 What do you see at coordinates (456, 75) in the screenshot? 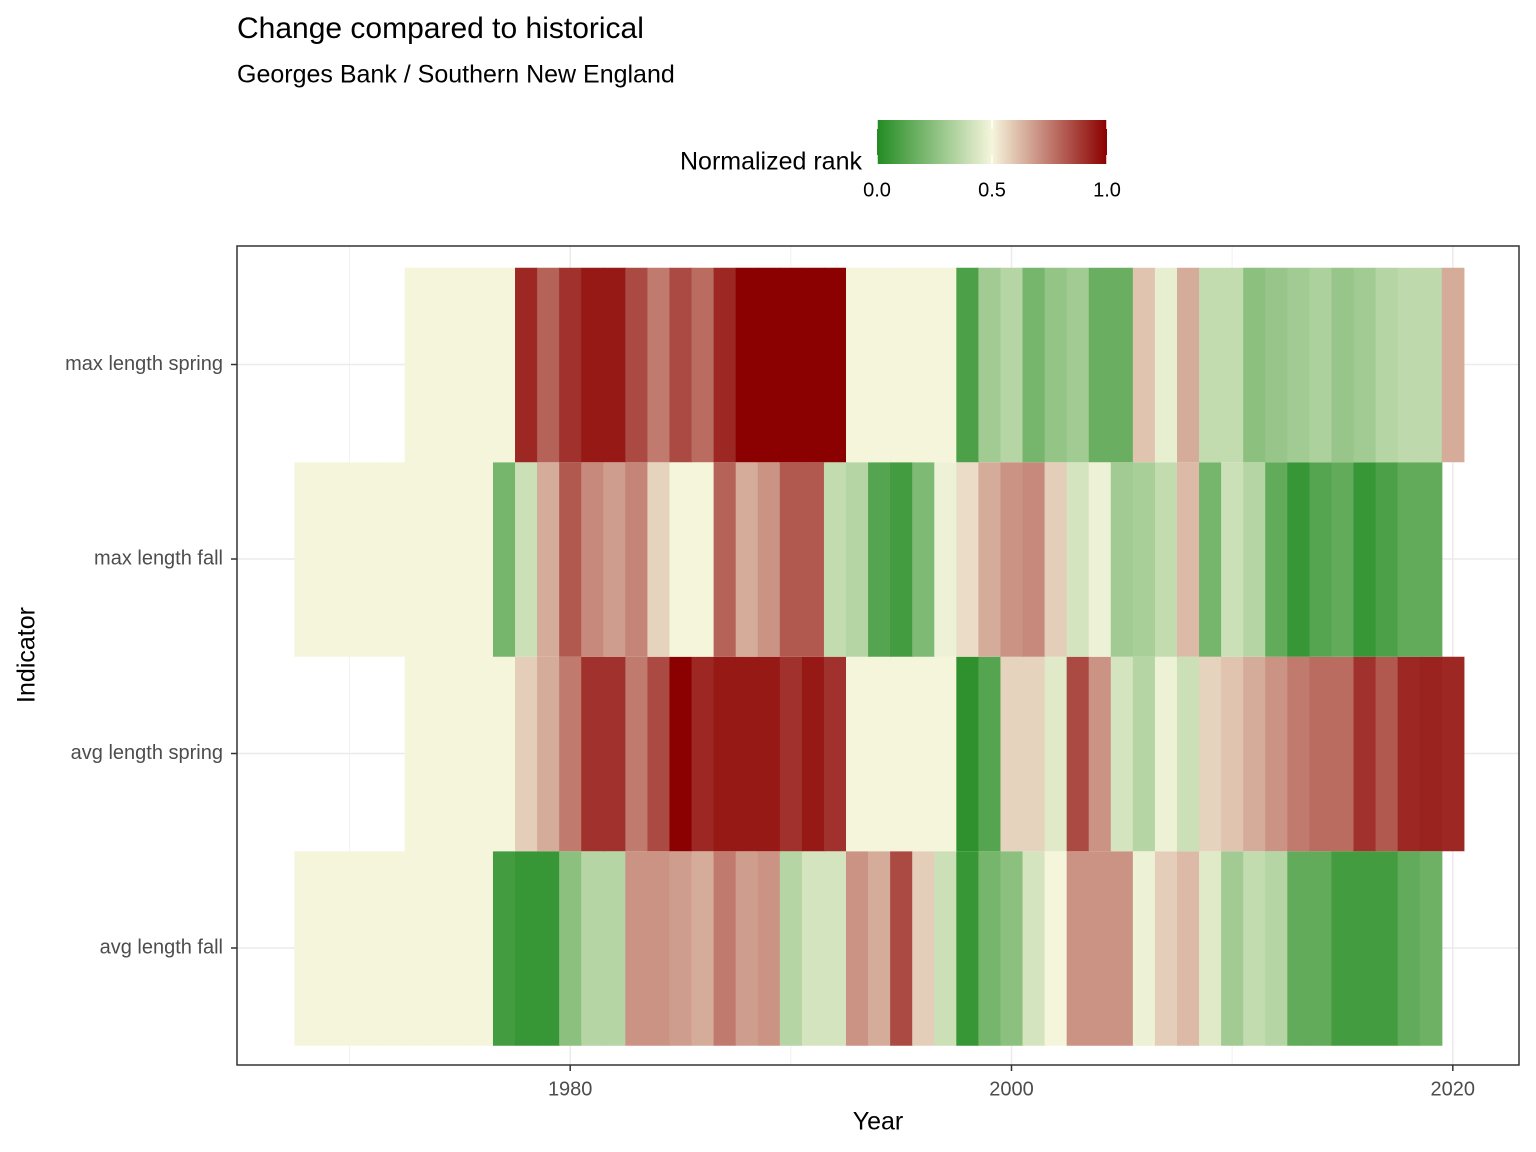
I see `chart-subtitle: Georges Bank / Southern New England` at bounding box center [456, 75].